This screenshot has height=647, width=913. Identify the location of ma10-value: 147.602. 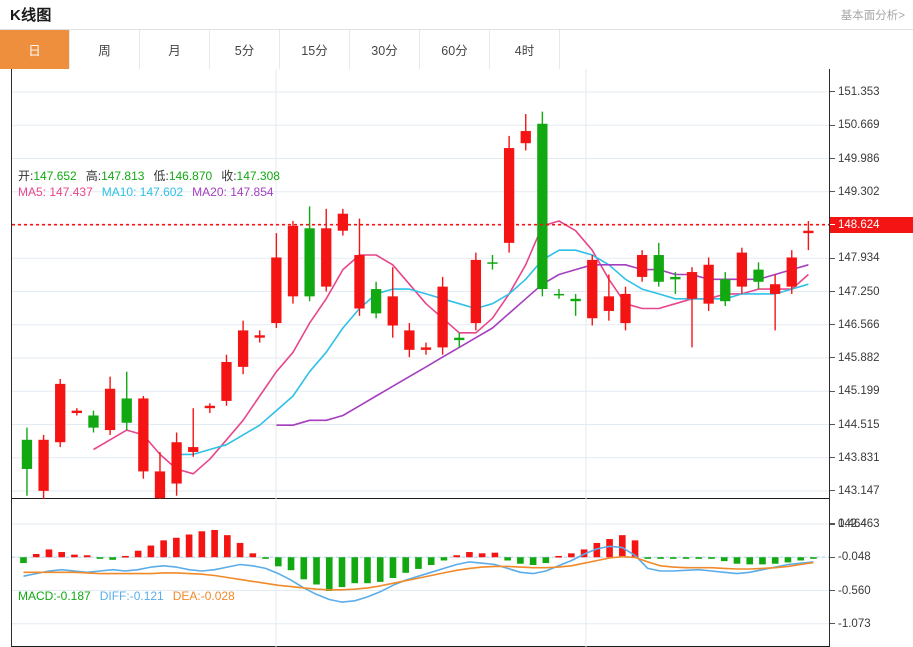
(161, 192).